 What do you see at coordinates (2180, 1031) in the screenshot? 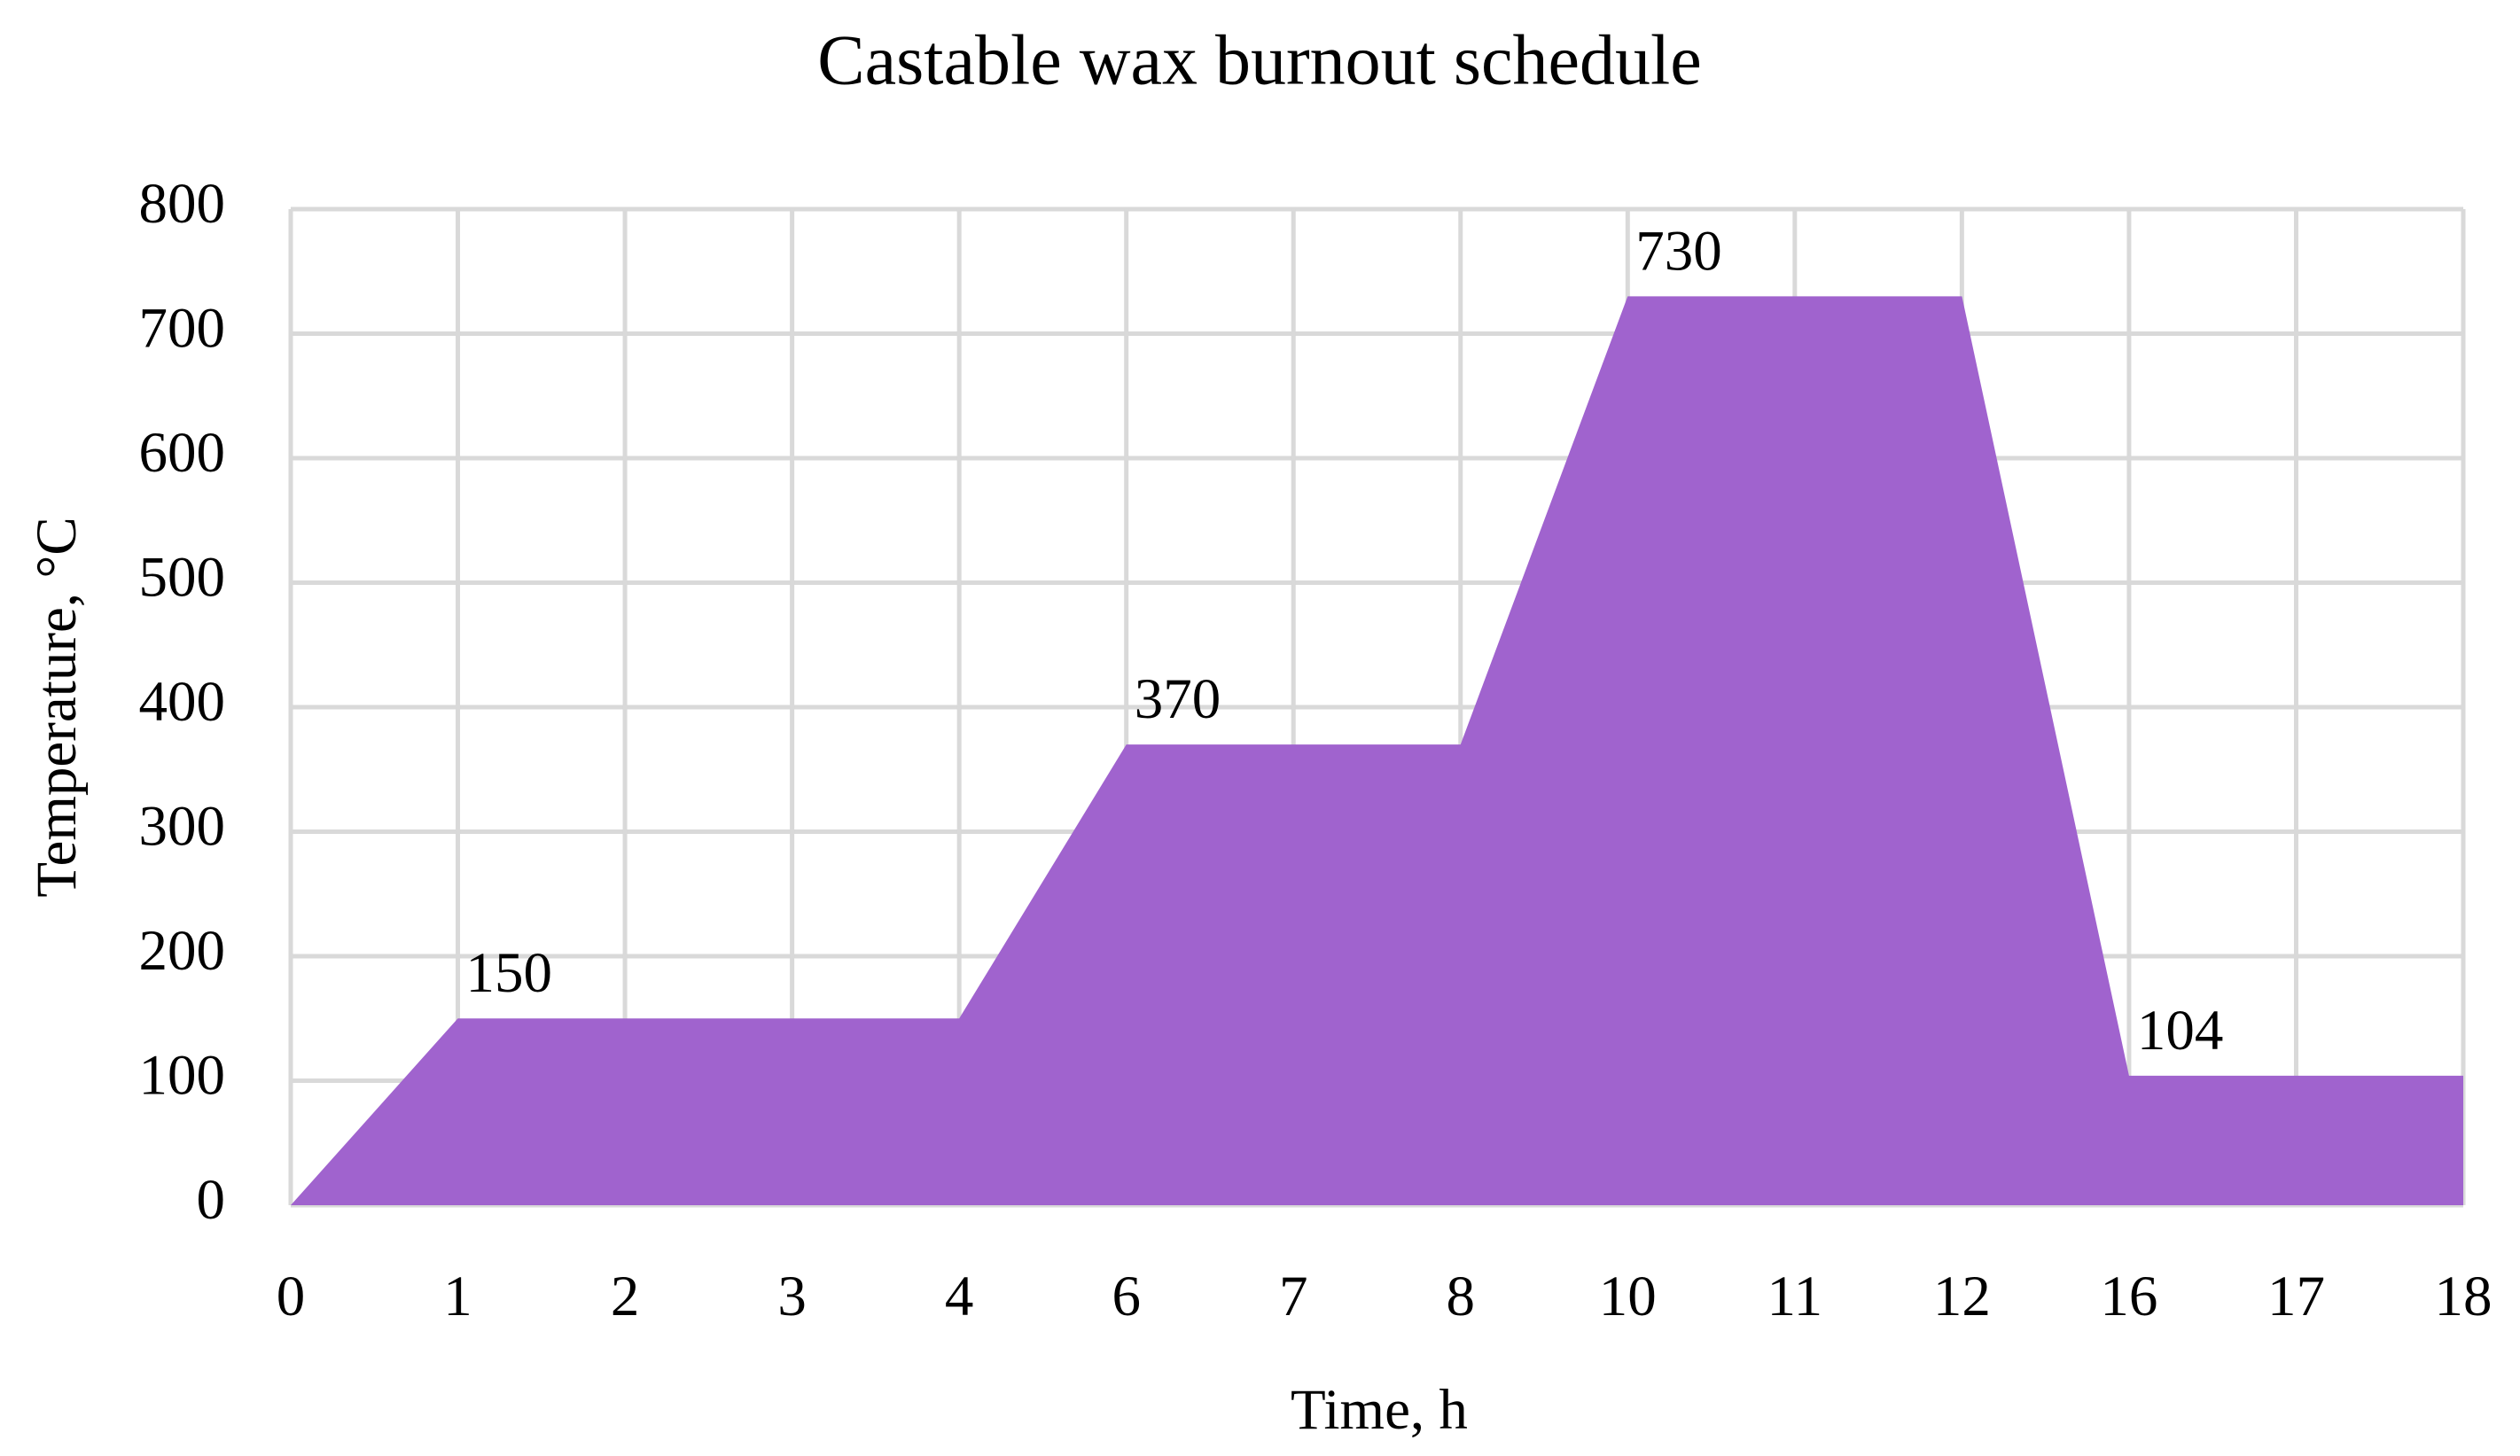
I see `data-label: 104` at bounding box center [2180, 1031].